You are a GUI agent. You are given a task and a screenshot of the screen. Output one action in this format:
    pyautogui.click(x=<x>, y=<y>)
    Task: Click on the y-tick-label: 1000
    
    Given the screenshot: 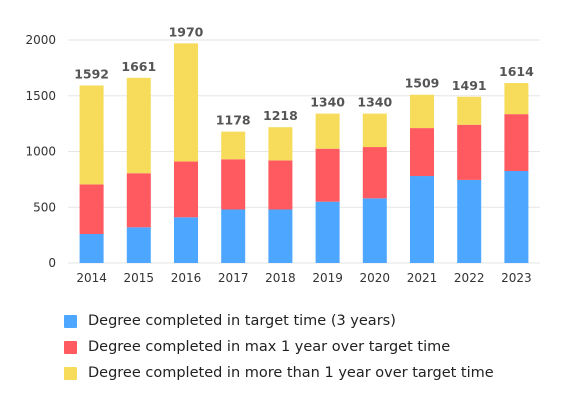 What is the action you would take?
    pyautogui.click(x=40, y=152)
    